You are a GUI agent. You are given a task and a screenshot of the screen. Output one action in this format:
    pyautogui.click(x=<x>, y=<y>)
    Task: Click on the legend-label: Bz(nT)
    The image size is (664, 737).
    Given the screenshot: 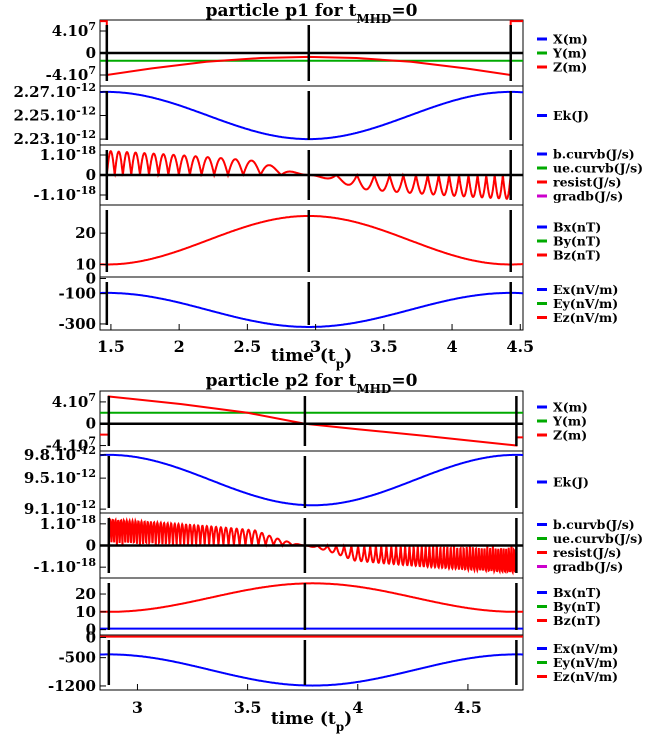 What is the action you would take?
    pyautogui.click(x=577, y=620)
    